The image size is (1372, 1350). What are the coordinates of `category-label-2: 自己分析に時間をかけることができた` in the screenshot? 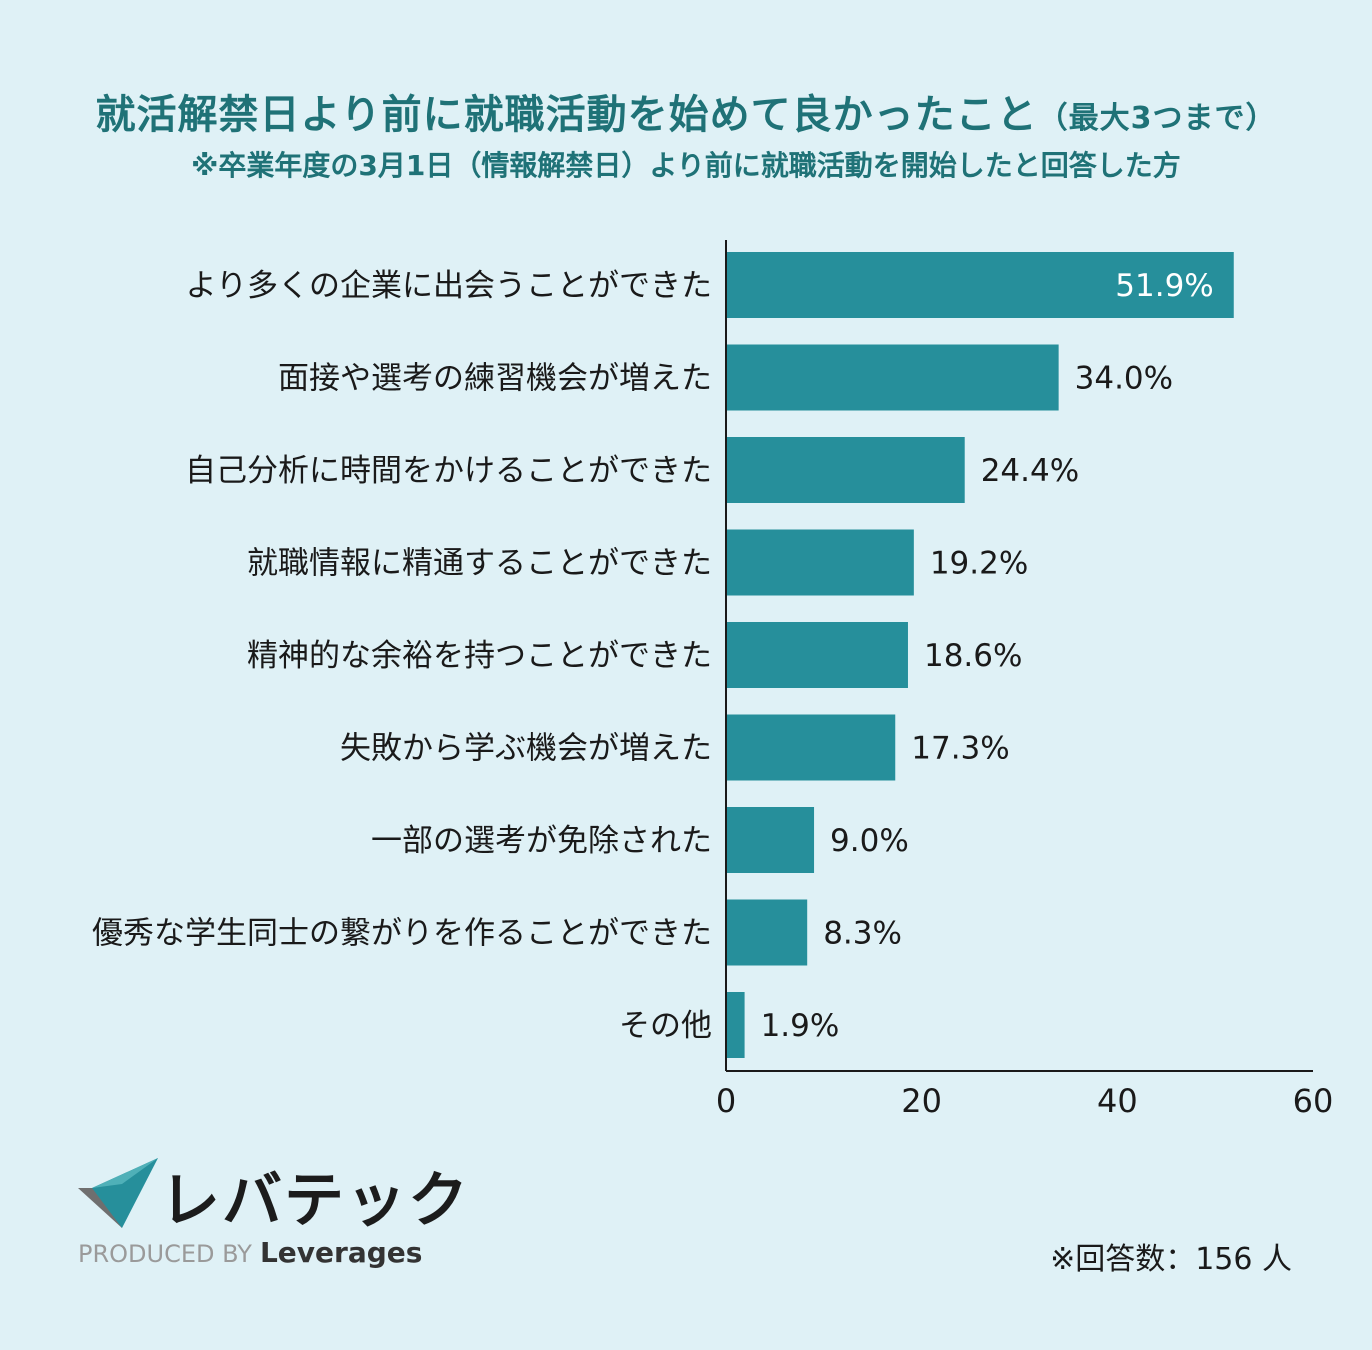 It's located at (448, 471).